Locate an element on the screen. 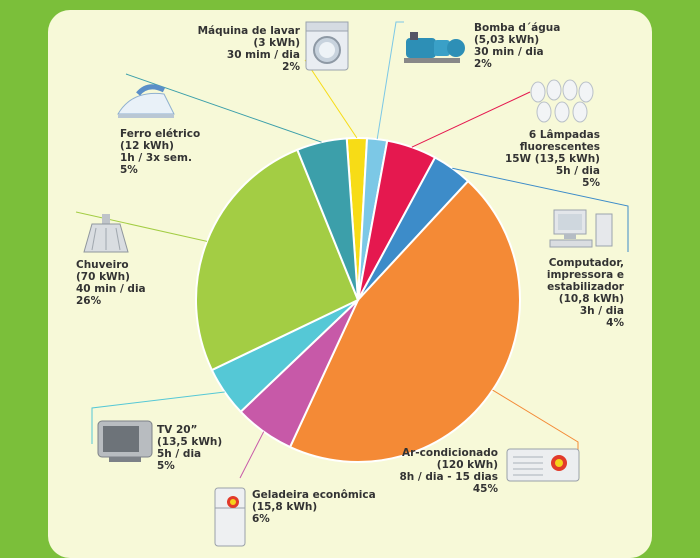 This screenshot has width=700, height=558. label-ferro-eletrico: Ferro elétrico (12 kWh) 1h / 3x sem. 5% is located at coordinates (160, 152).